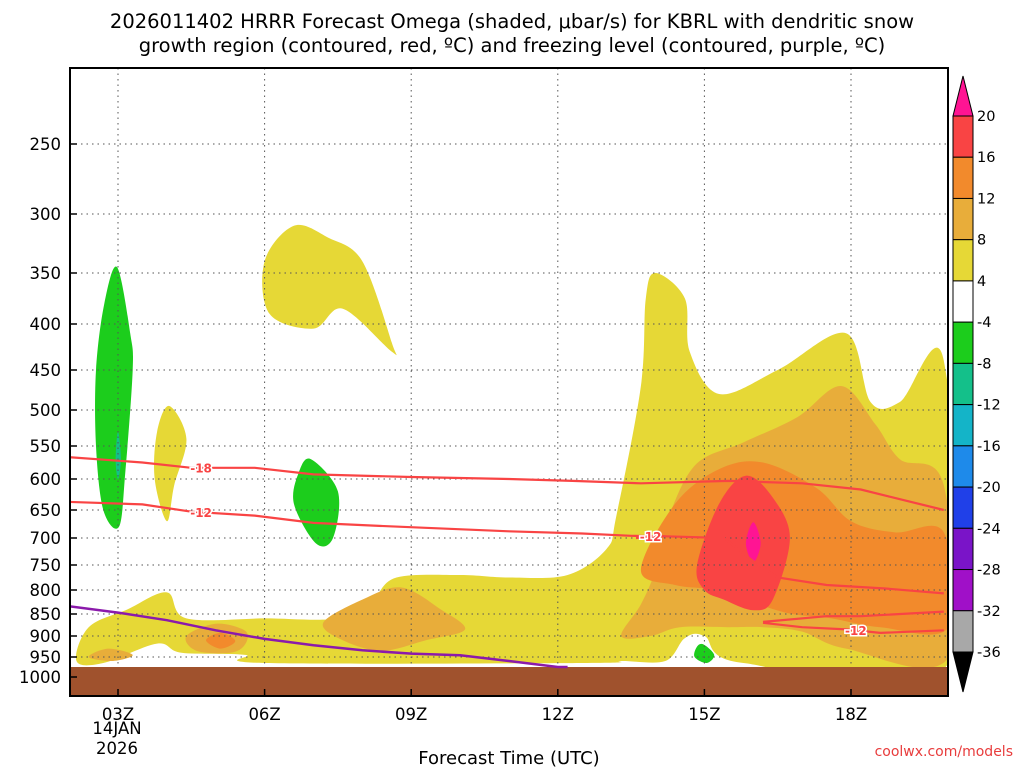  I want to click on colorbar-label-28: -28, so click(989, 571).